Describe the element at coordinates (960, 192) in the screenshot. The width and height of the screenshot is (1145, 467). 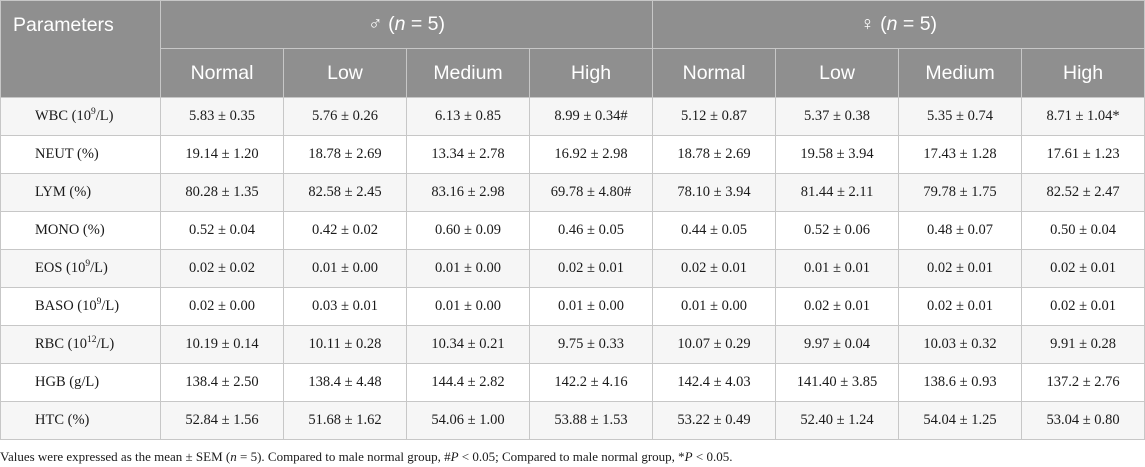
I see `table-cell: 79.78 ± 1.75` at that location.